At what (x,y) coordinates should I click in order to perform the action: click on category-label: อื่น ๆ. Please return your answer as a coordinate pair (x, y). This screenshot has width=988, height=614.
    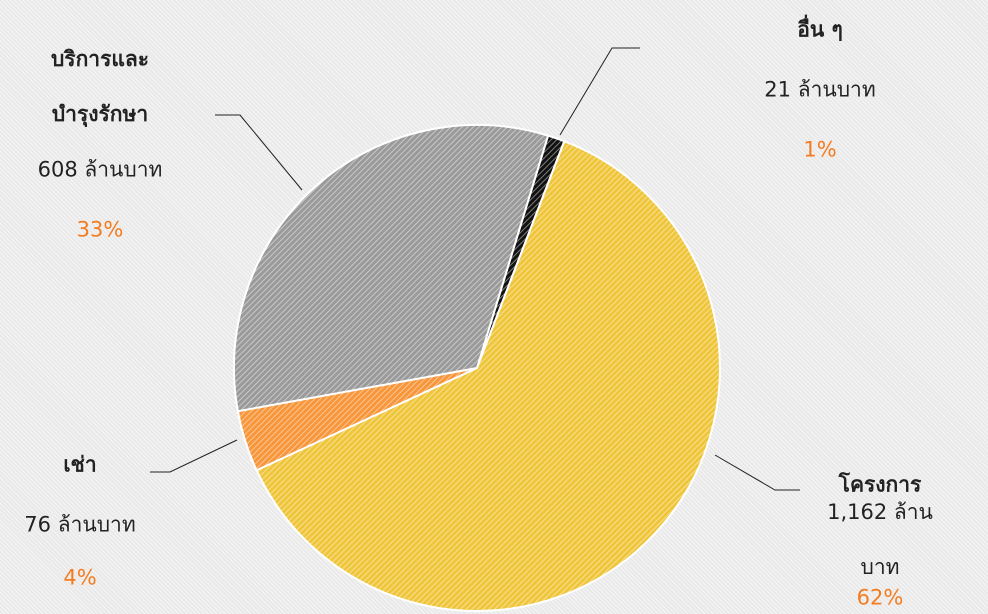
    Looking at the image, I should click on (820, 29).